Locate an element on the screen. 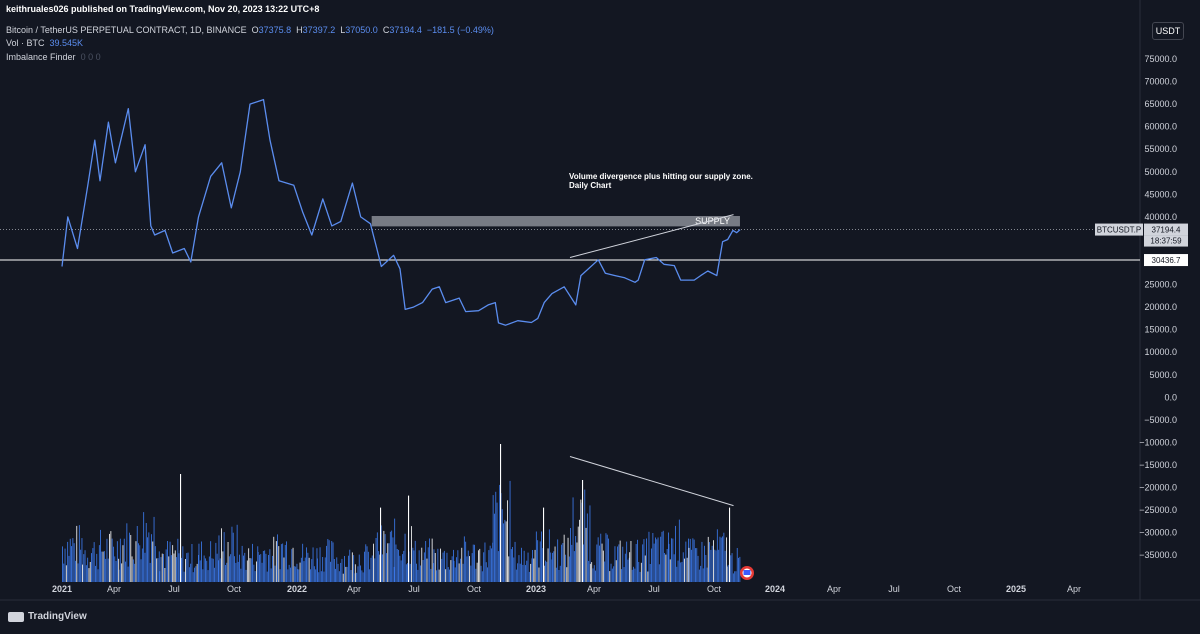 Image resolution: width=1200 pixels, height=634 pixels. x-tick-label: 2025 is located at coordinates (1016, 589).